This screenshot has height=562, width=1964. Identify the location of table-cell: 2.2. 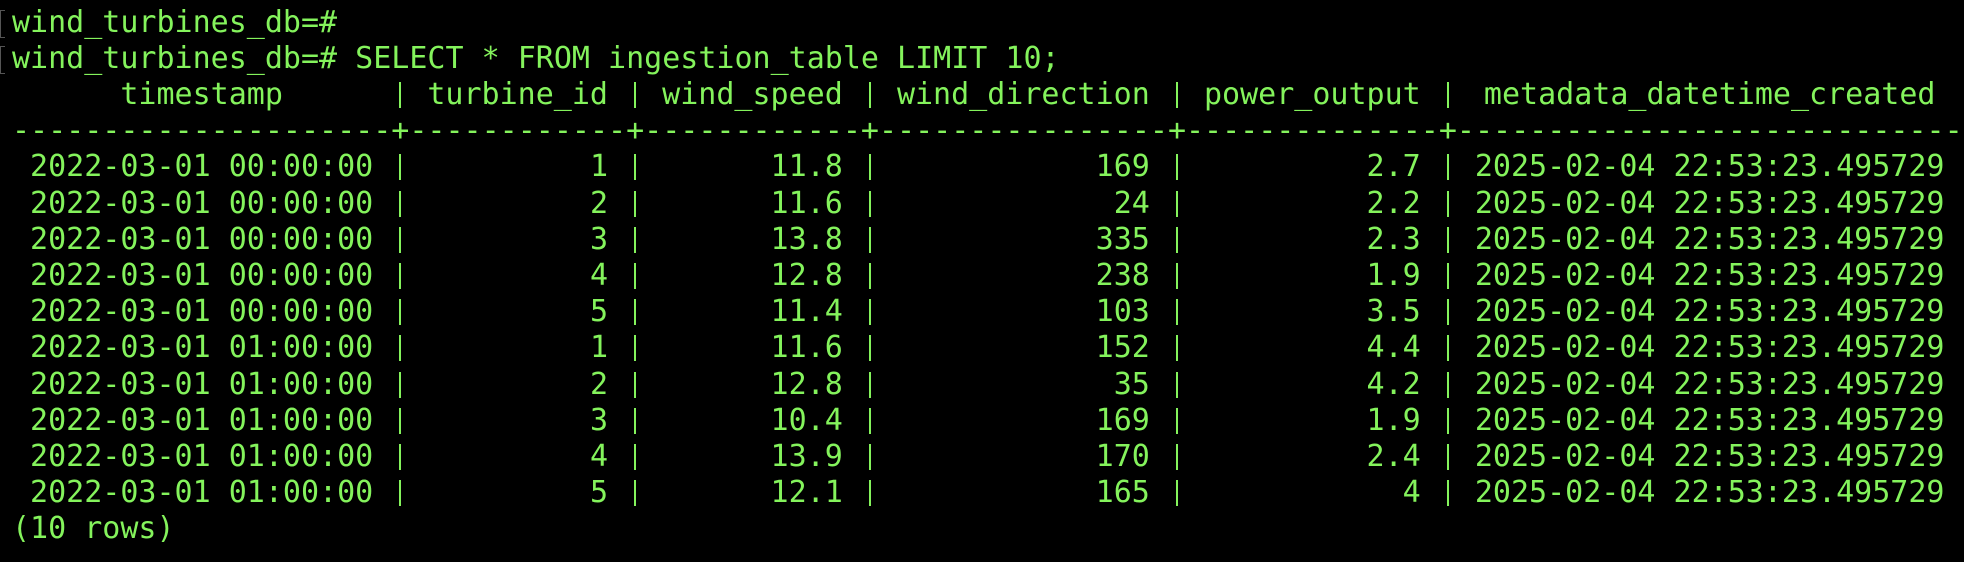
(1393, 203).